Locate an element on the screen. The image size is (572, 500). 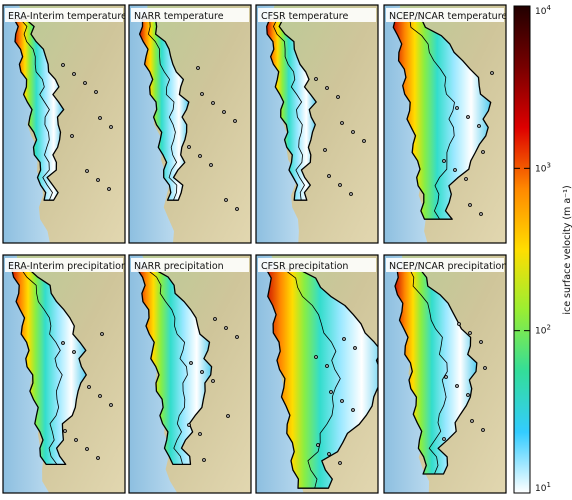
panel-title: NARR temperature is located at coordinates (179, 16).